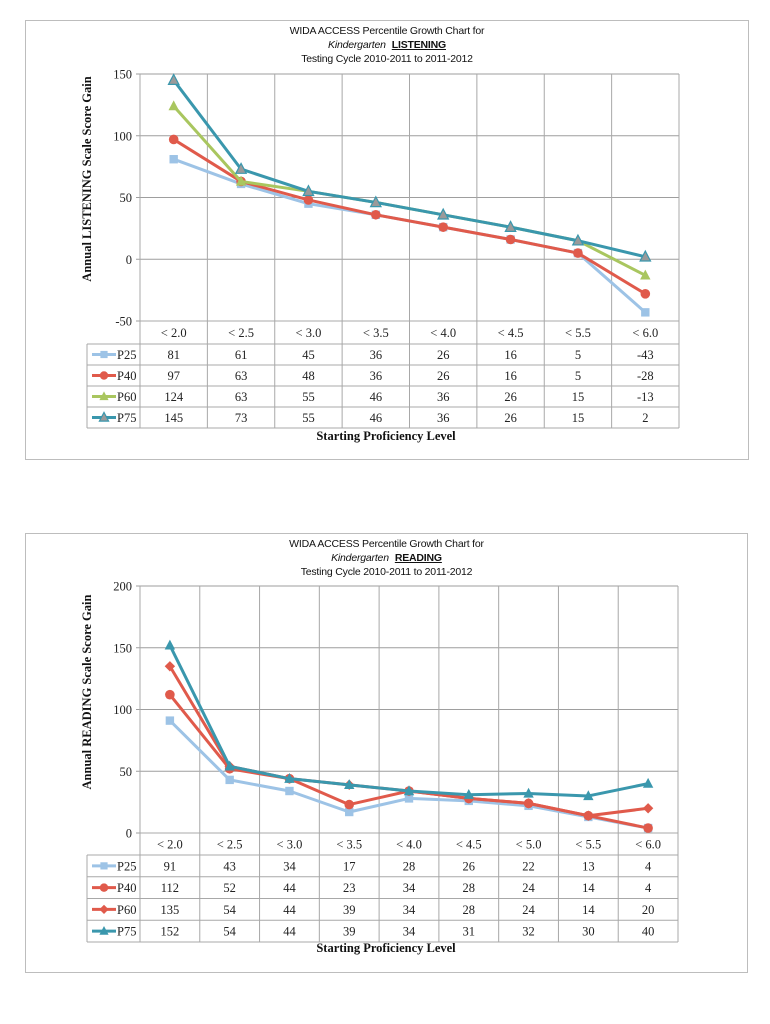 This screenshot has width=770, height=1024. What do you see at coordinates (309, 333) in the screenshot?
I see `x-category-label: < 3.0` at bounding box center [309, 333].